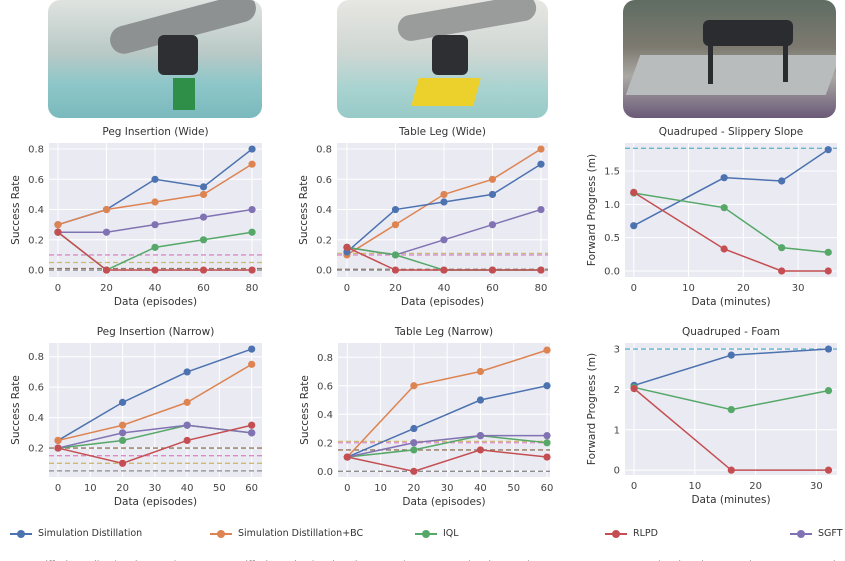  I want to click on legend-label: Simulation Distillation+BC, so click(301, 533).